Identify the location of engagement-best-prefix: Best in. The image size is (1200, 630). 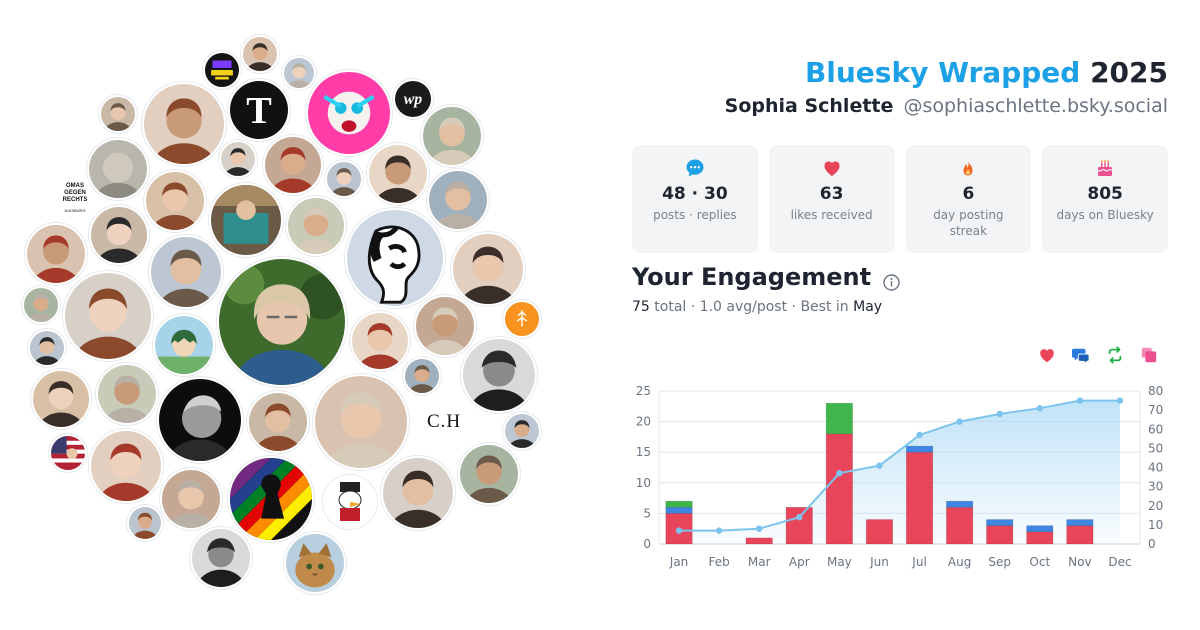
(824, 307).